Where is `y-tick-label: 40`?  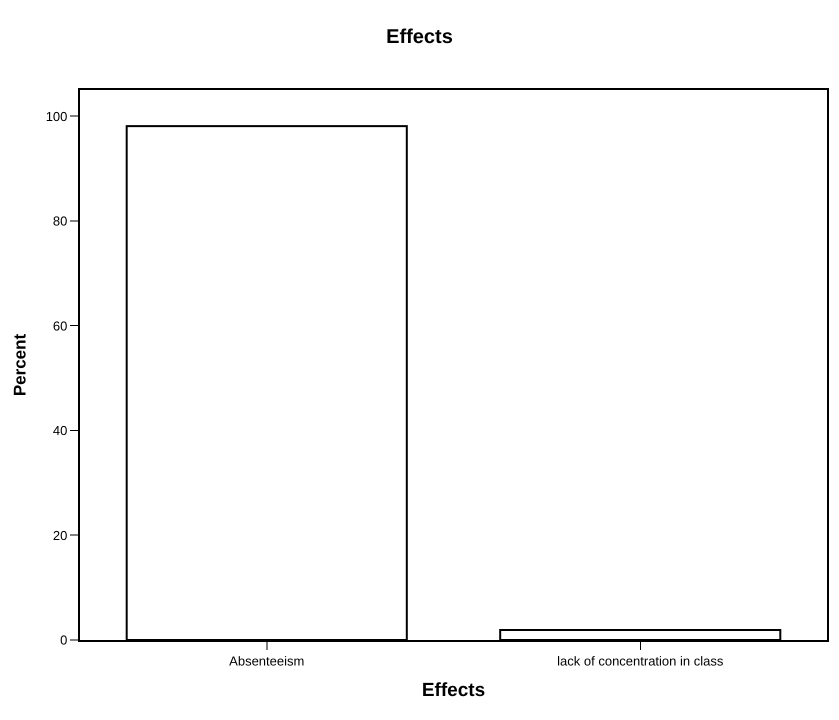 y-tick-label: 40 is located at coordinates (60, 430).